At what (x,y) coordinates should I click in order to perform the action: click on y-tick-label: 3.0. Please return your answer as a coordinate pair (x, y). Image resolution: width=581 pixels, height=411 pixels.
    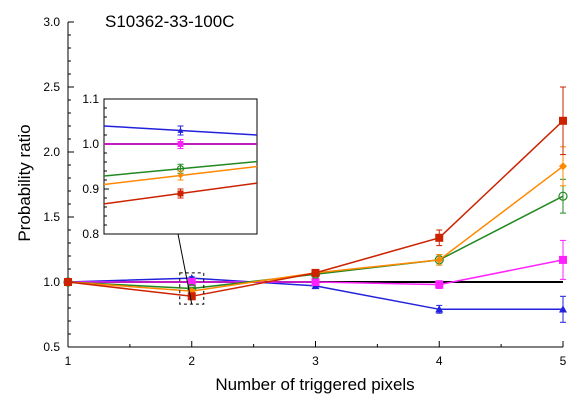
    Looking at the image, I should click on (51, 22).